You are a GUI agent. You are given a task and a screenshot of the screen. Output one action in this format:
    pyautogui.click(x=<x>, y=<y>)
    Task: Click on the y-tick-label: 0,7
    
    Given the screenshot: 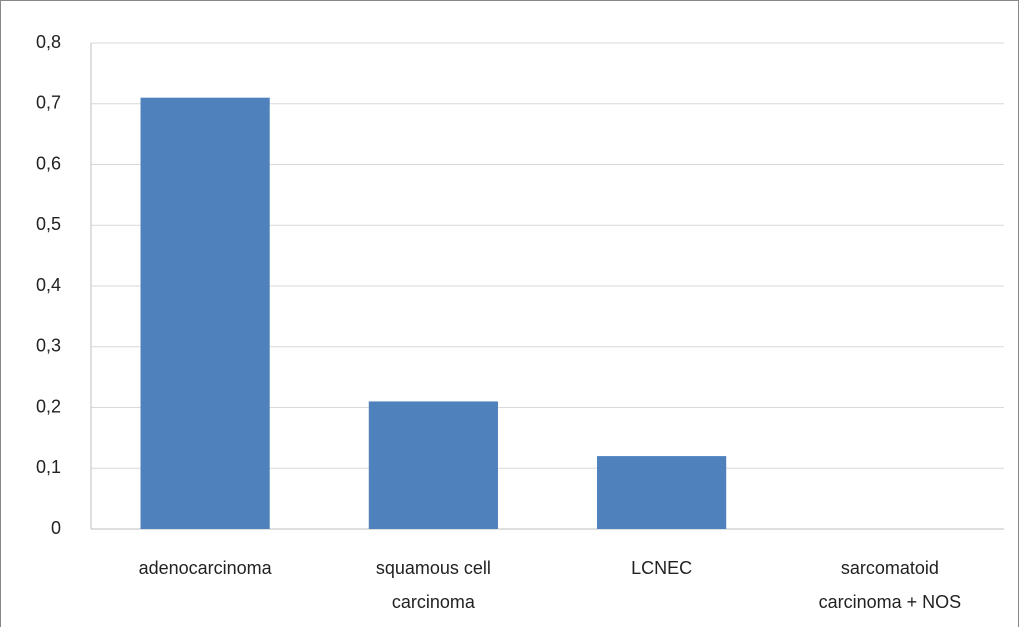 What is the action you would take?
    pyautogui.click(x=48, y=103)
    